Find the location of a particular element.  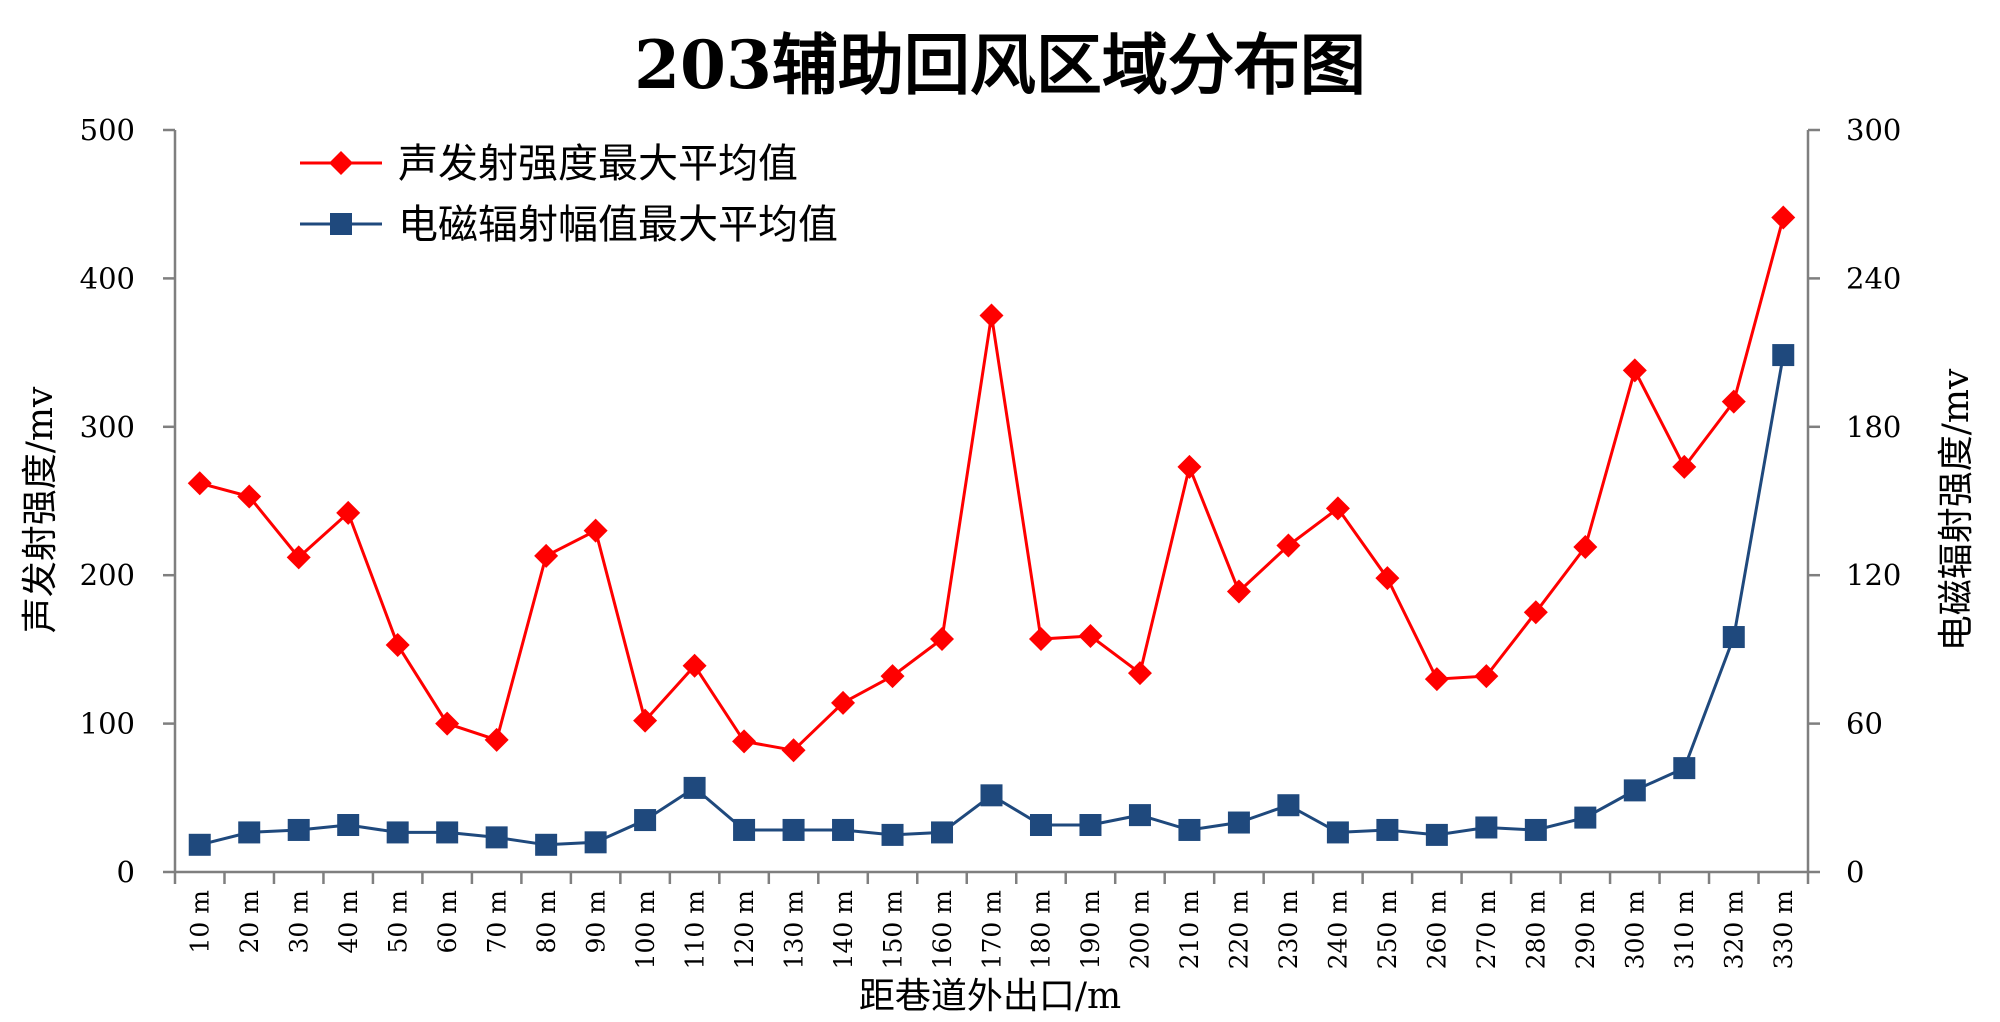

x-tick-label: 230 m is located at coordinates (1288, 930).